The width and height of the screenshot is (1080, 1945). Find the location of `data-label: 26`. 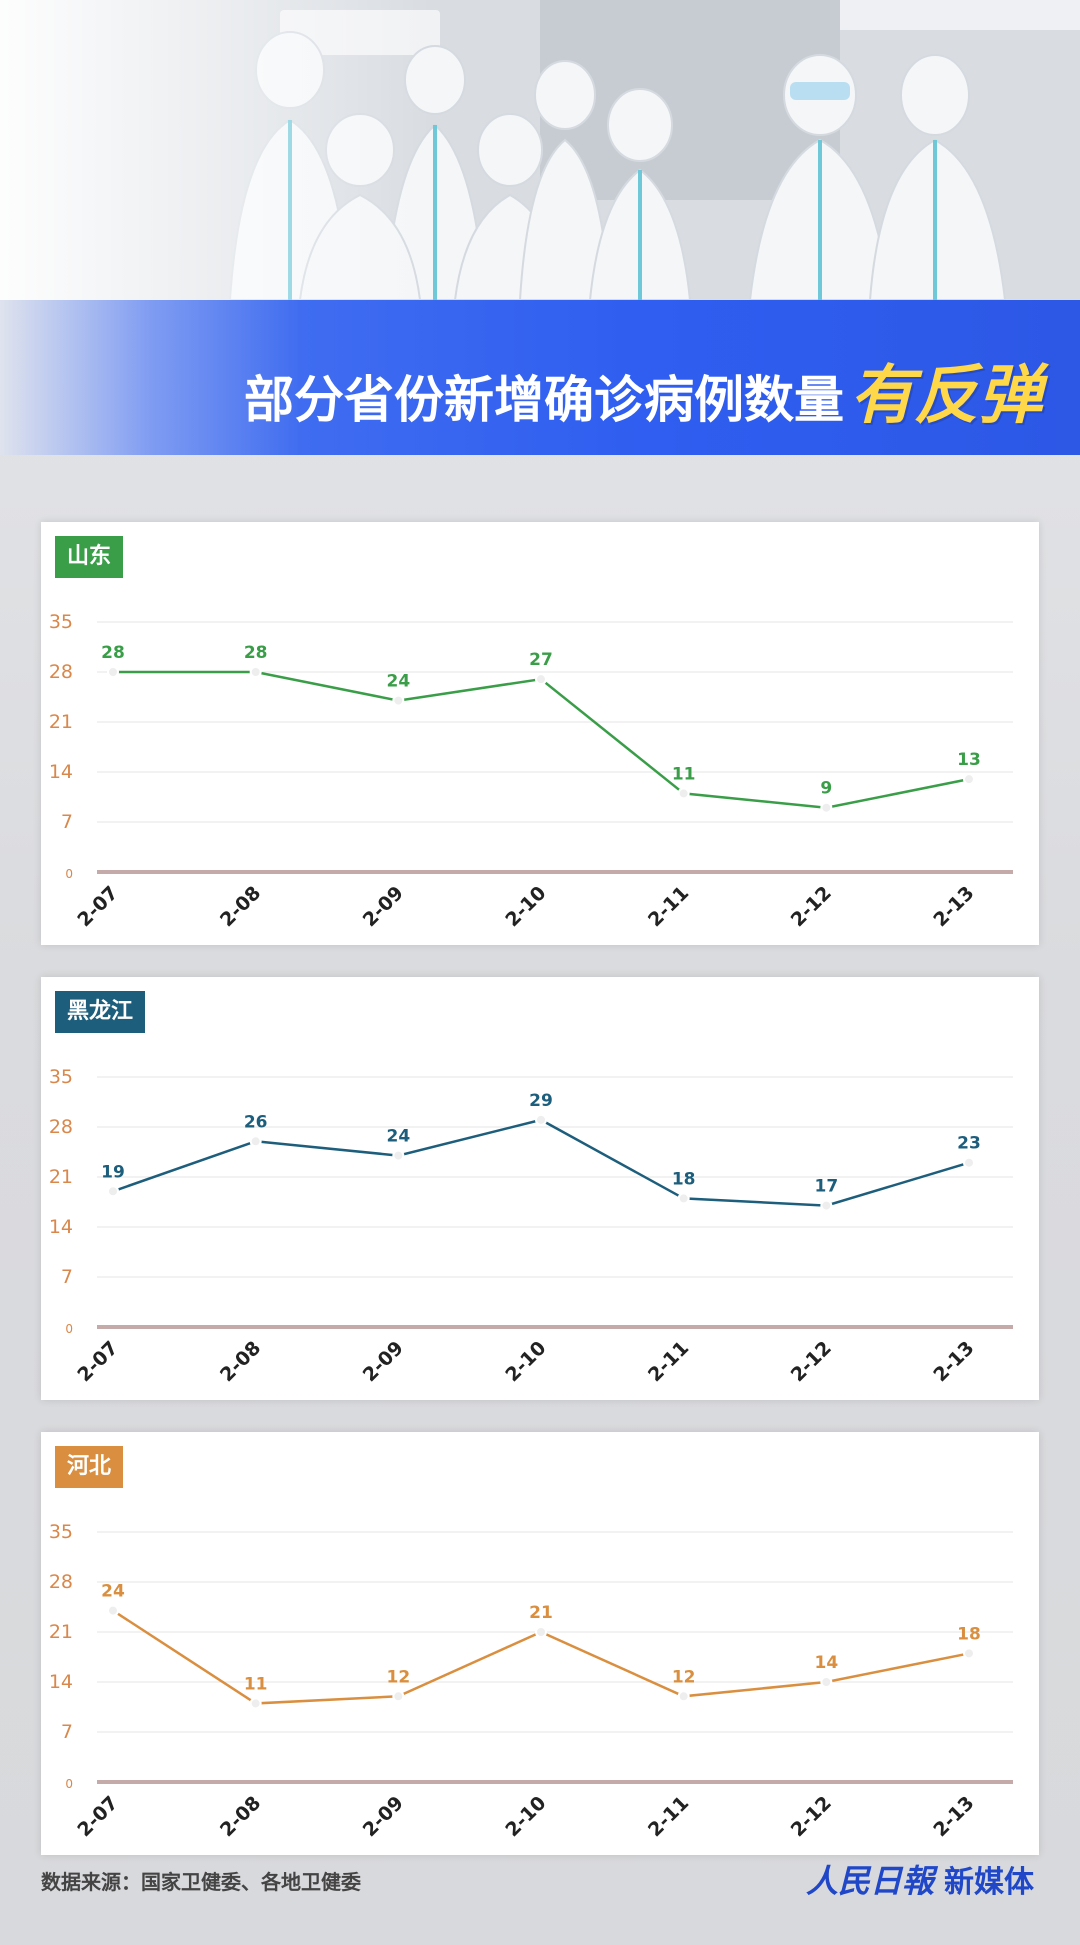

data-label: 26 is located at coordinates (256, 1122).